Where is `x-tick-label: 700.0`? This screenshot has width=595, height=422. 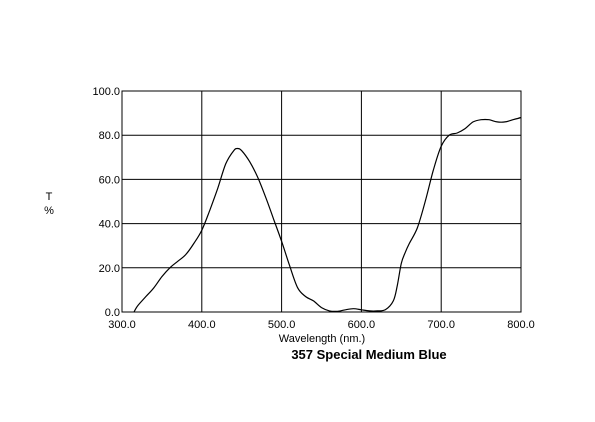 x-tick-label: 700.0 is located at coordinates (441, 325).